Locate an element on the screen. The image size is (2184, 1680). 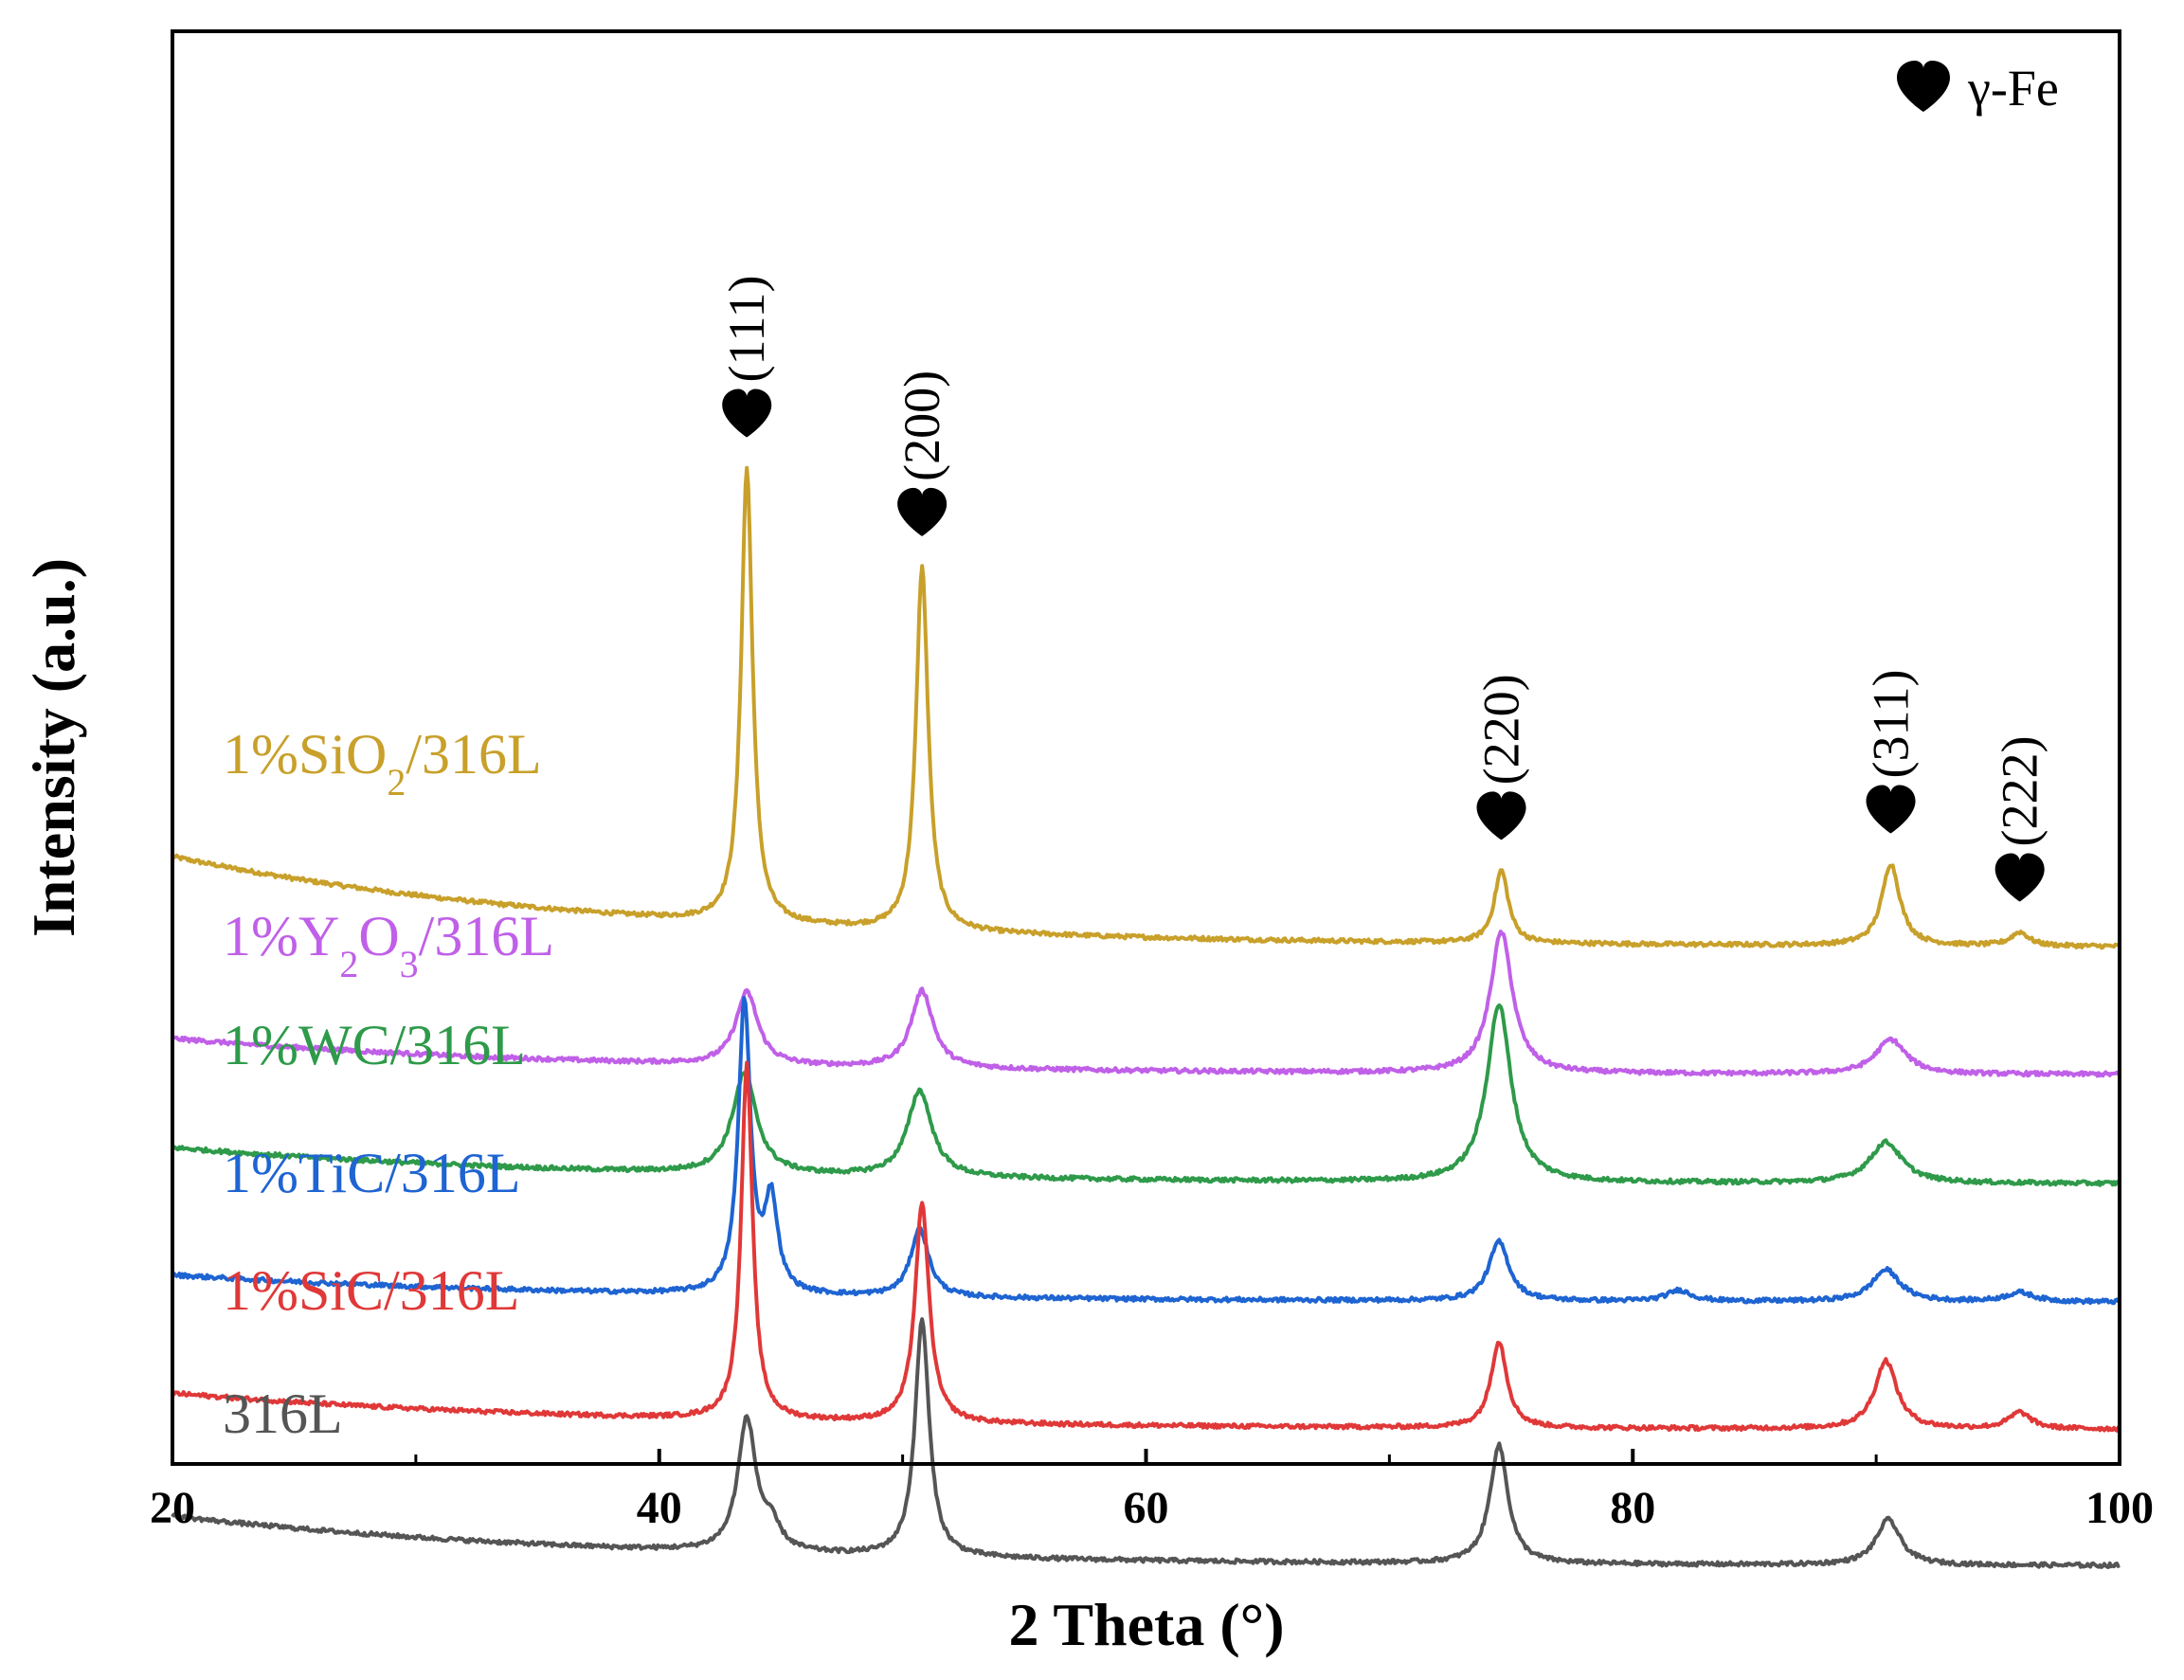
series-label-4: 1%SiC/316L is located at coordinates (371, 1290).